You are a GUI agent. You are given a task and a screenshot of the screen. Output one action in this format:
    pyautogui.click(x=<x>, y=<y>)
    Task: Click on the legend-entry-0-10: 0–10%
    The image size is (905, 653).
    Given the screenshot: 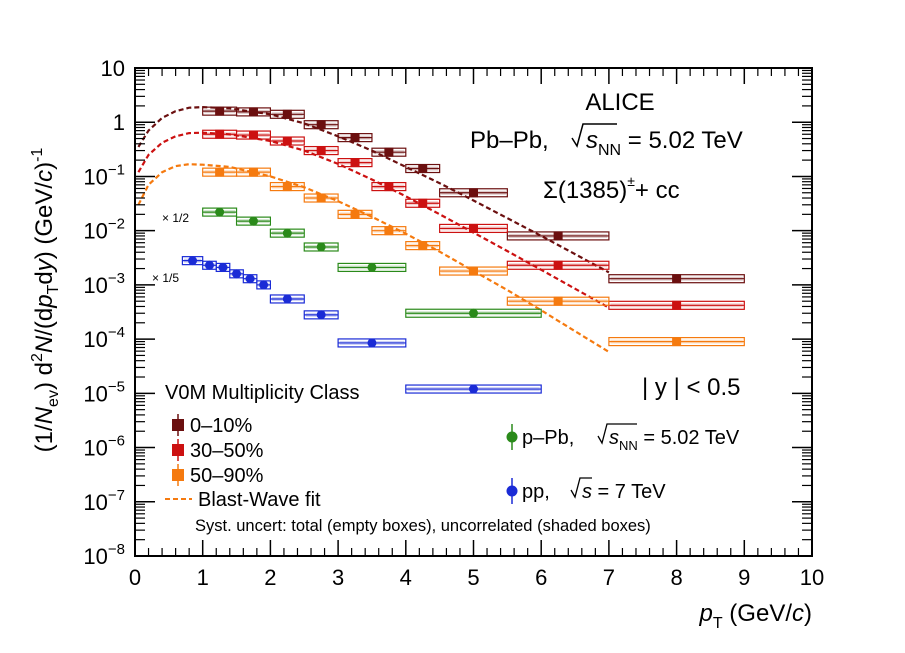 What is the action you would take?
    pyautogui.click(x=212, y=425)
    